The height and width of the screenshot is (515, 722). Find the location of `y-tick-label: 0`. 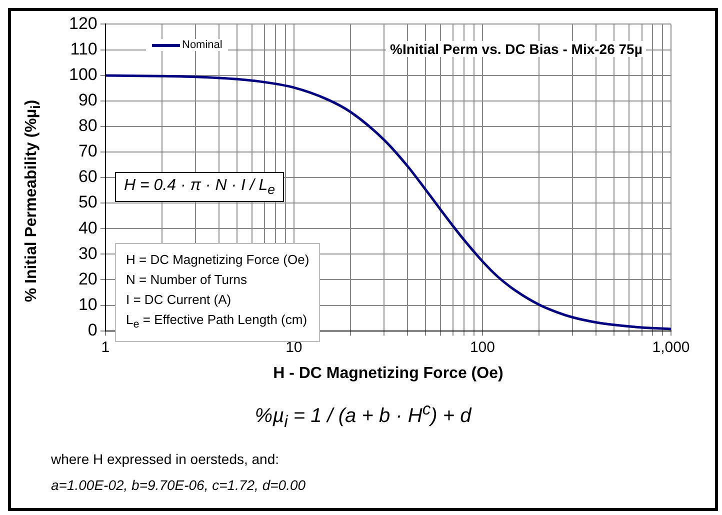

y-tick-label: 0 is located at coordinates (93, 330).